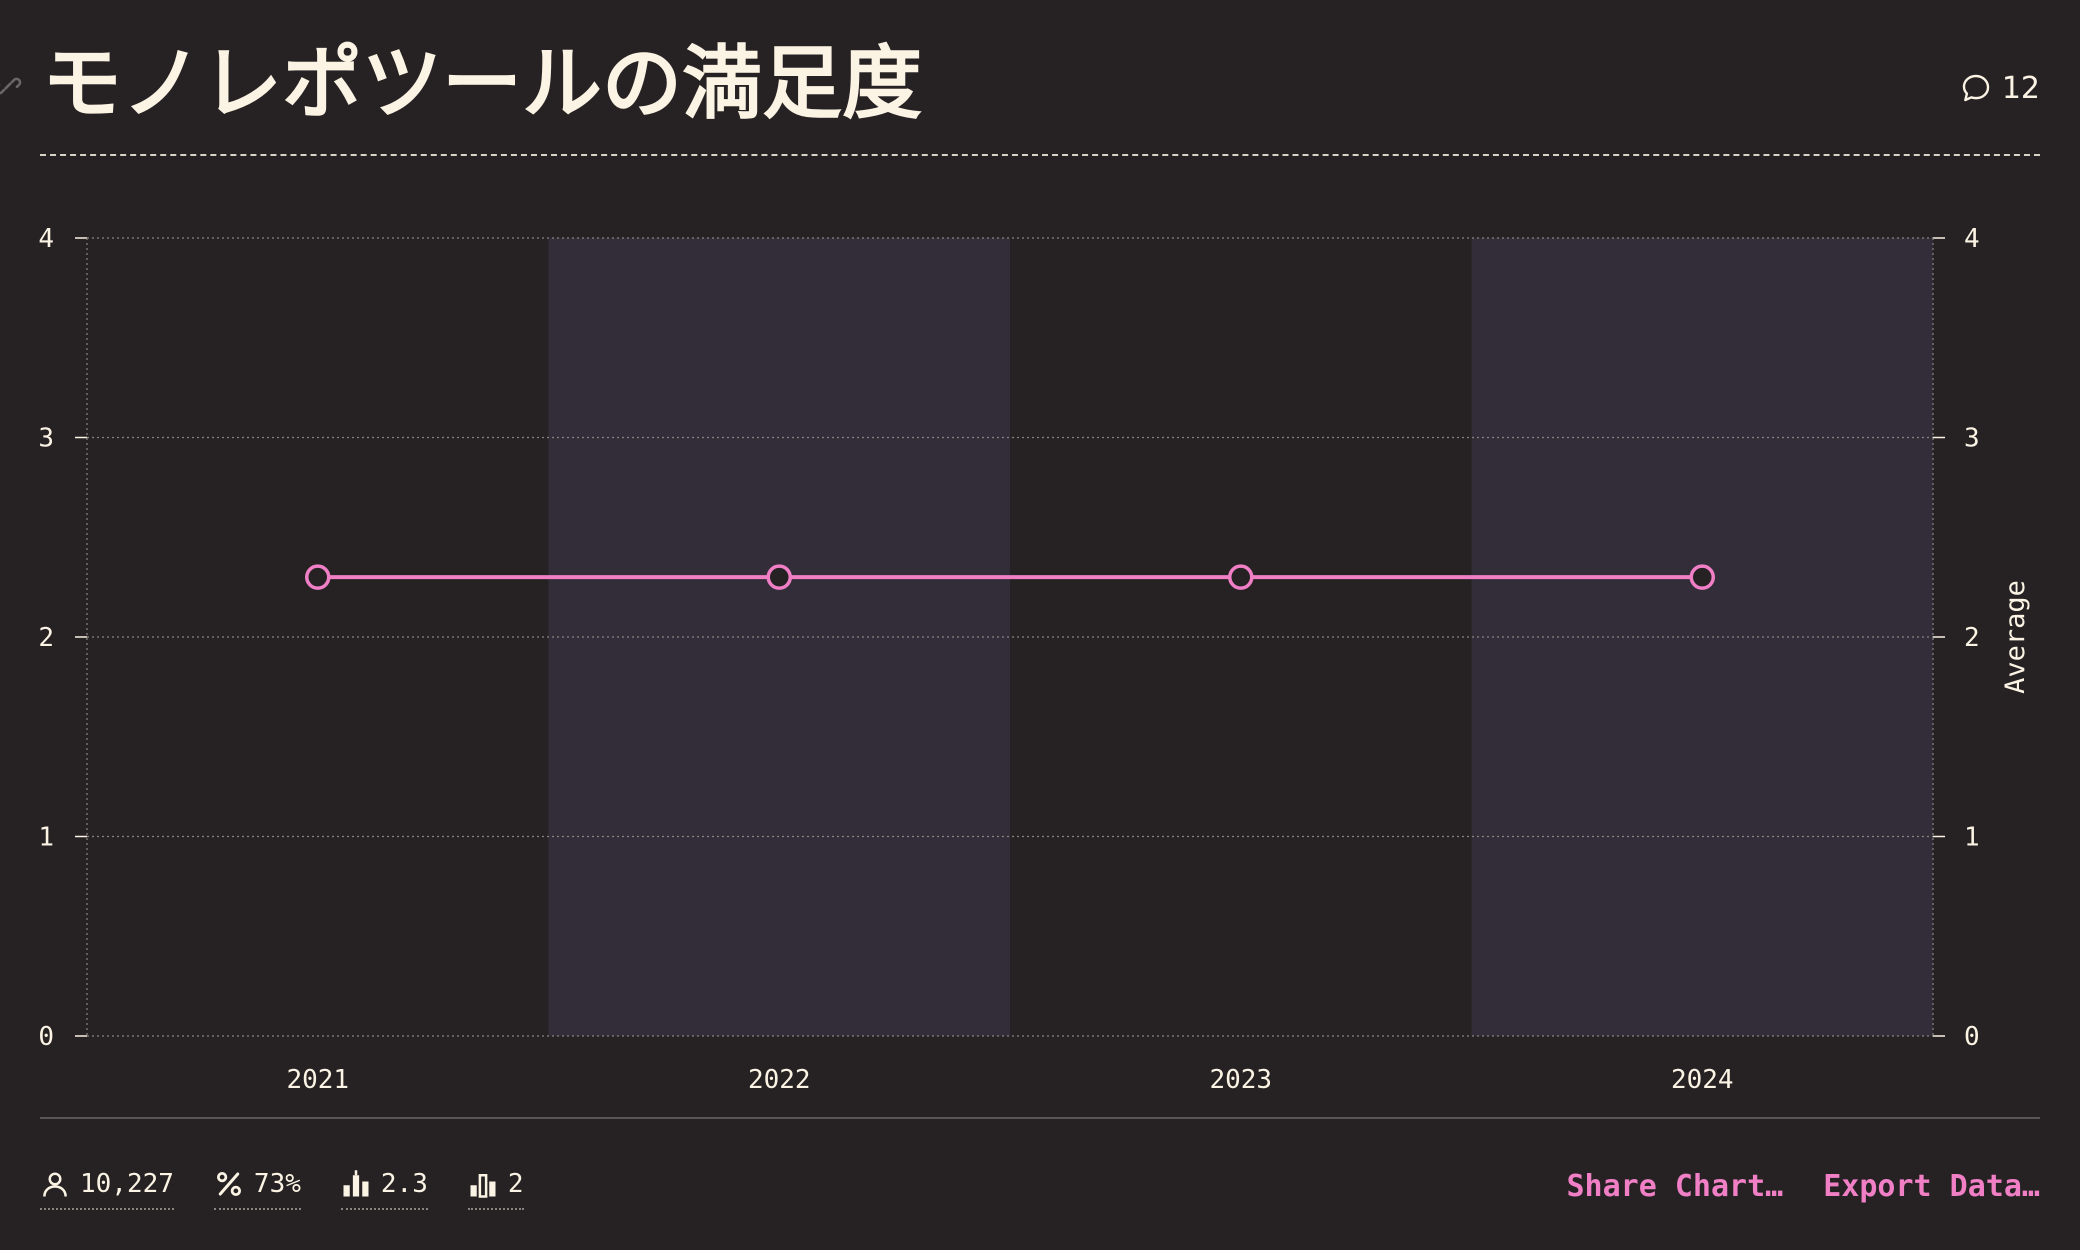 Image resolution: width=2080 pixels, height=1250 pixels. Describe the element at coordinates (46, 439) in the screenshot. I see `y-tick-label-left: 3` at that location.